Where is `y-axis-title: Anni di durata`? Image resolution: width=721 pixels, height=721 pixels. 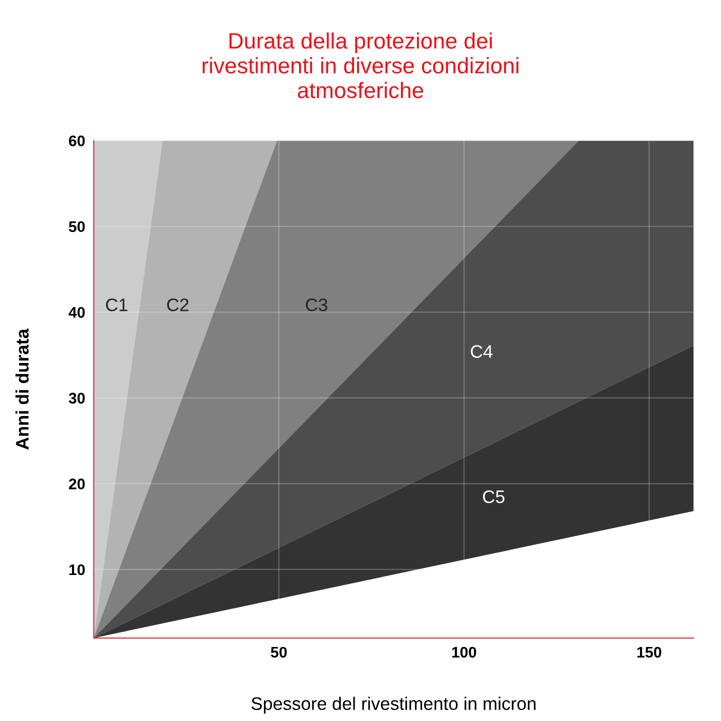
y-axis-title: Anni di durata is located at coordinates (22, 389).